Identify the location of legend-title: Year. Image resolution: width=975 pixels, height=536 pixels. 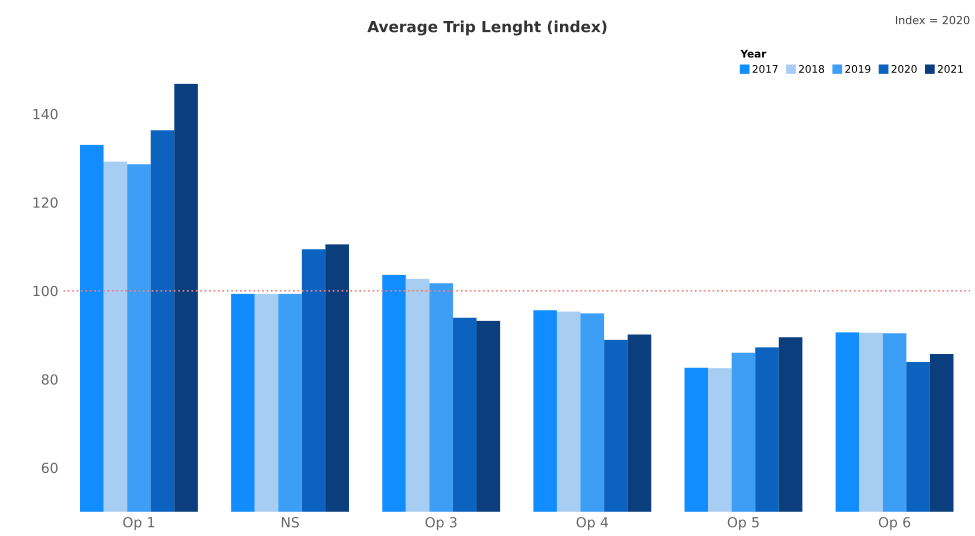
(753, 54).